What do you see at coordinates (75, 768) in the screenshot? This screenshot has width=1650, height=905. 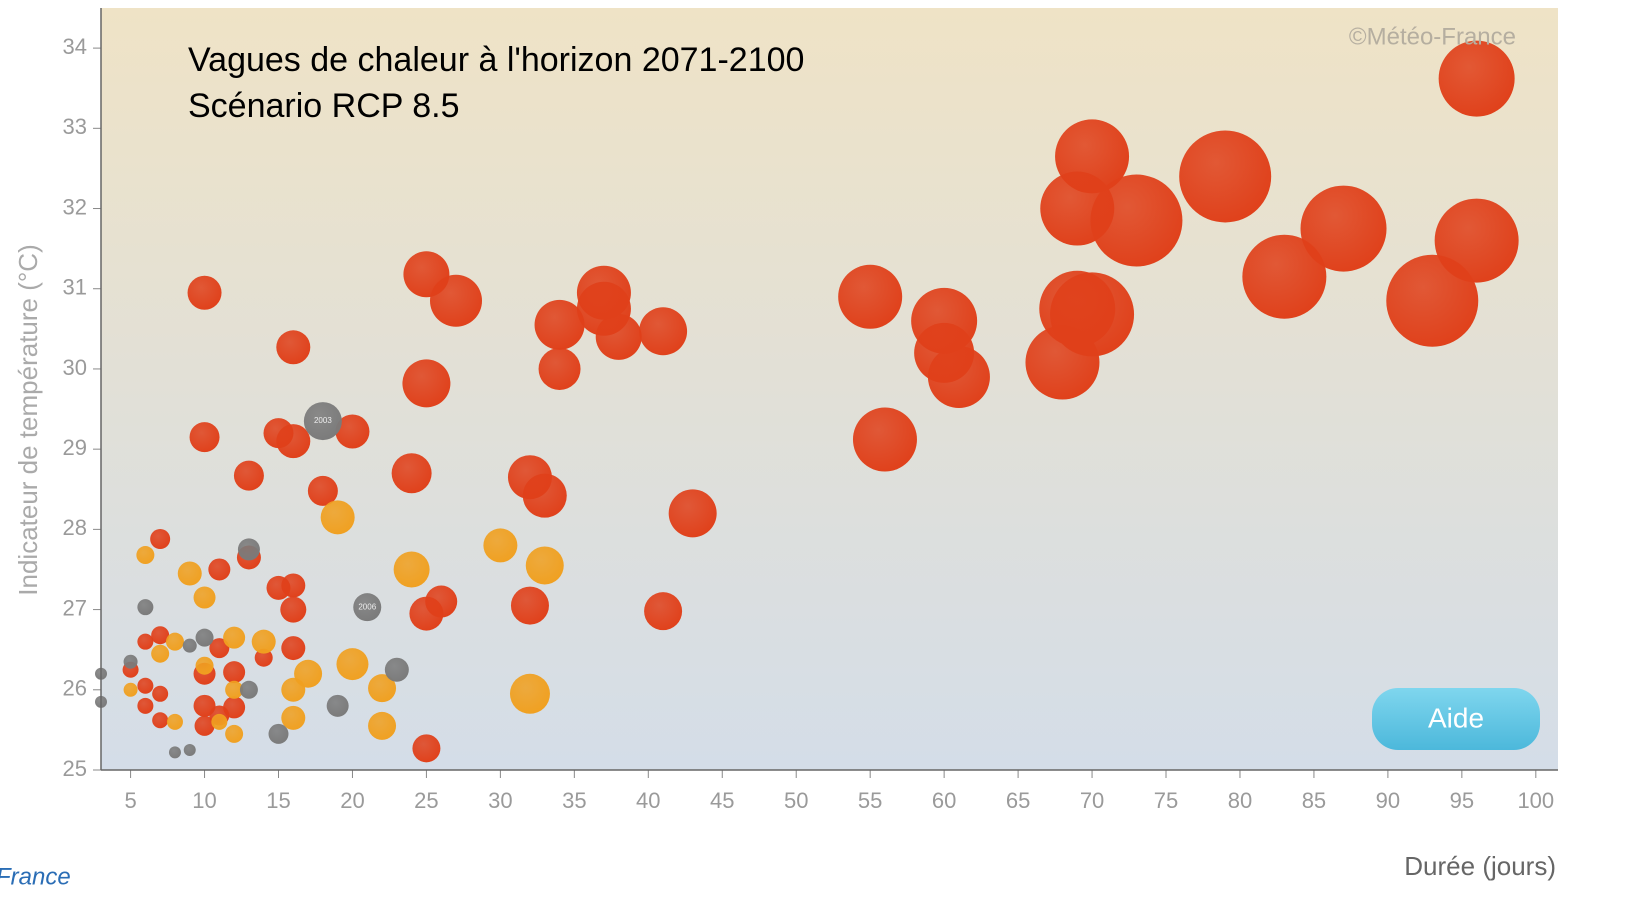 I see `y-tick-label: 25` at bounding box center [75, 768].